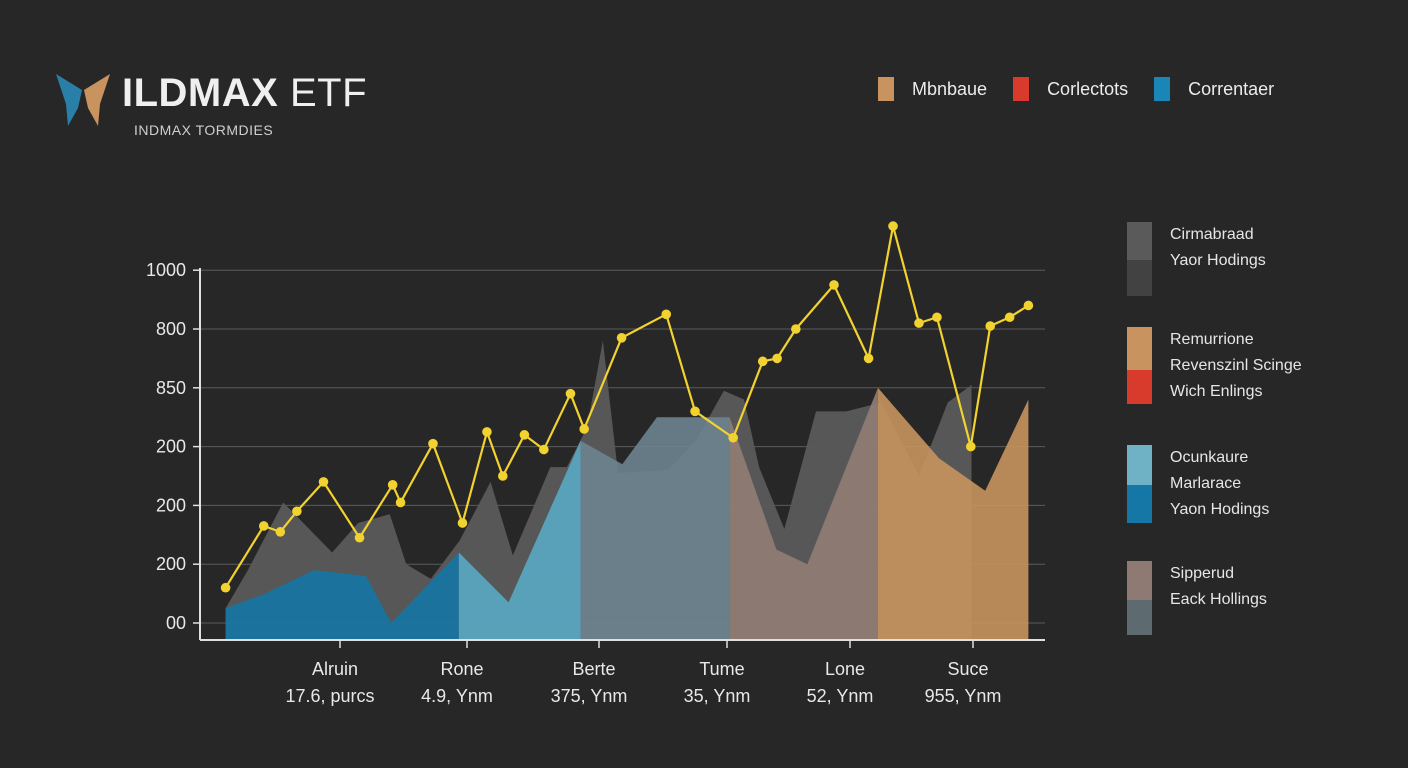 Image resolution: width=1408 pixels, height=768 pixels. Describe the element at coordinates (461, 669) in the screenshot. I see `x-tick-label: Rone` at that location.